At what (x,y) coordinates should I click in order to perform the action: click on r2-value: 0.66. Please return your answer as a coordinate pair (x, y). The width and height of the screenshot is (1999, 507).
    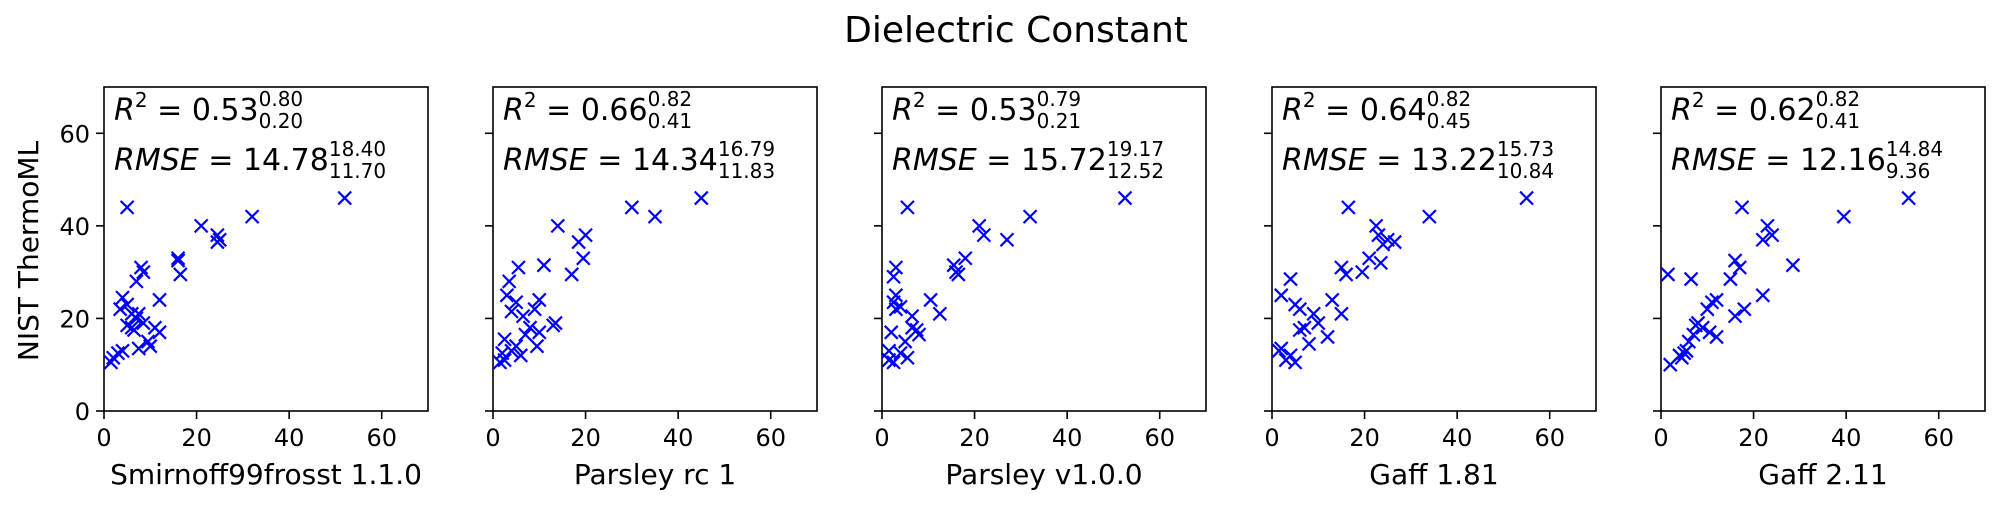
    Looking at the image, I should click on (614, 110).